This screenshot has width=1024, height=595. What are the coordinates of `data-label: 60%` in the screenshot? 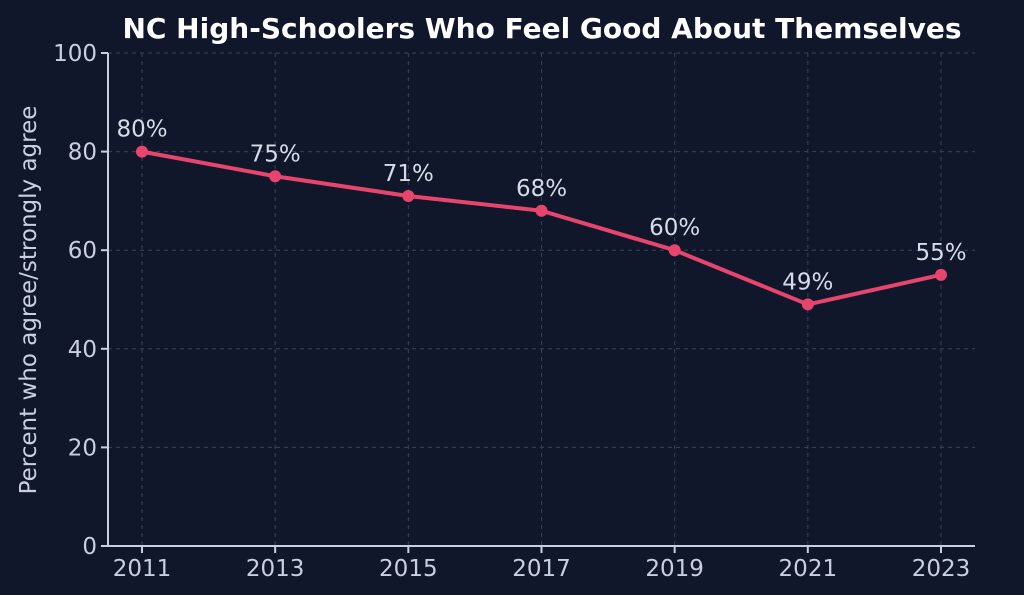 It's located at (674, 228).